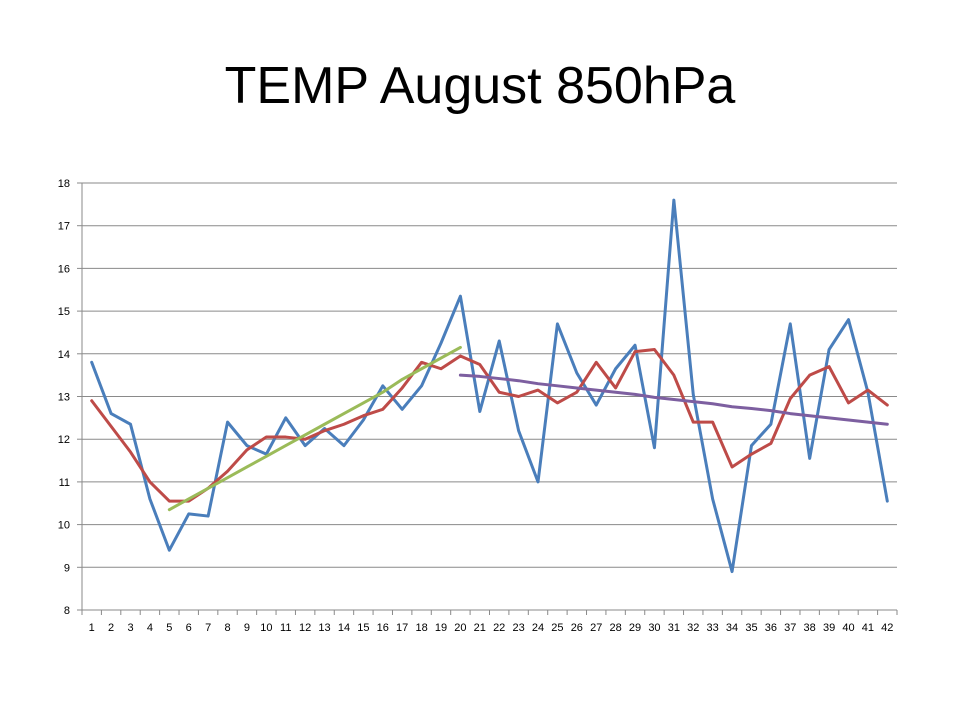  I want to click on x-tick-label: 31, so click(674, 628).